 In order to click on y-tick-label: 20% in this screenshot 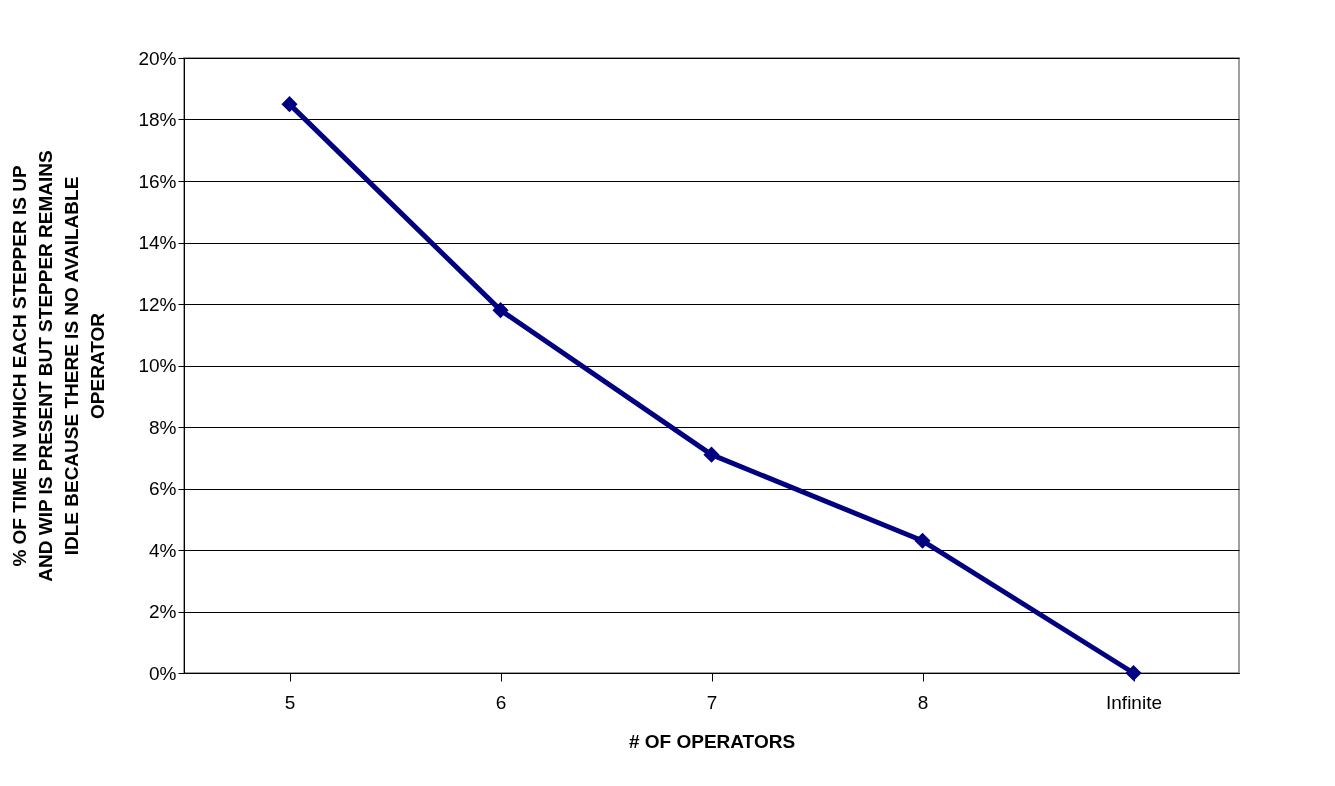, I will do `click(157, 58)`.